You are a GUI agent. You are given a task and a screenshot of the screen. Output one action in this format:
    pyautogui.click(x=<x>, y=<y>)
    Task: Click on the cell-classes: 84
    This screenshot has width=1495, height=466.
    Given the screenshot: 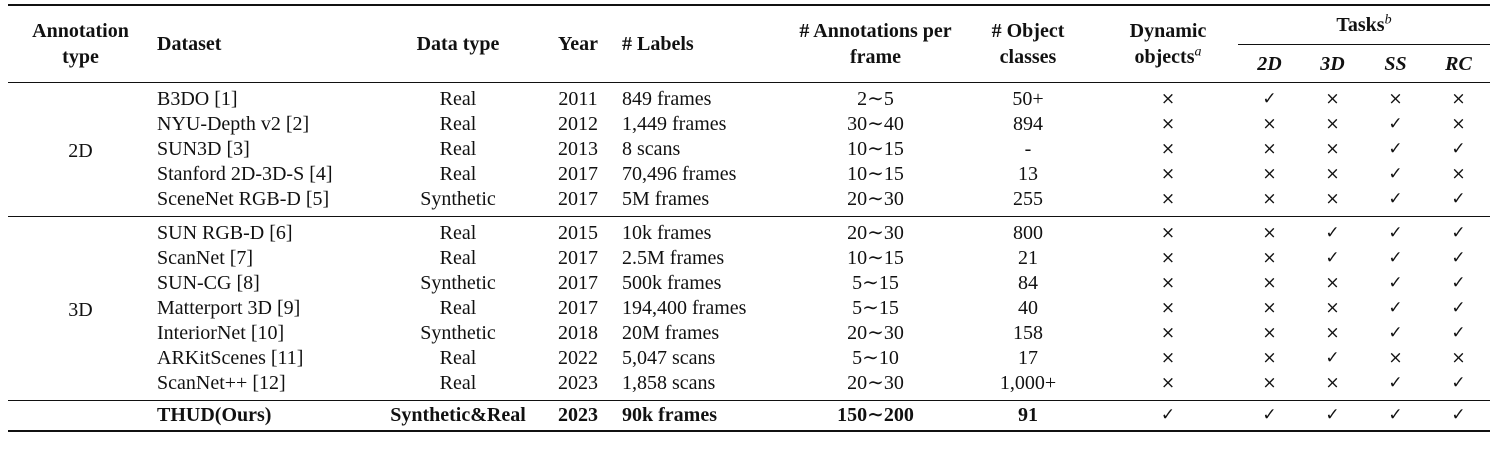 What is the action you would take?
    pyautogui.click(x=1028, y=283)
    